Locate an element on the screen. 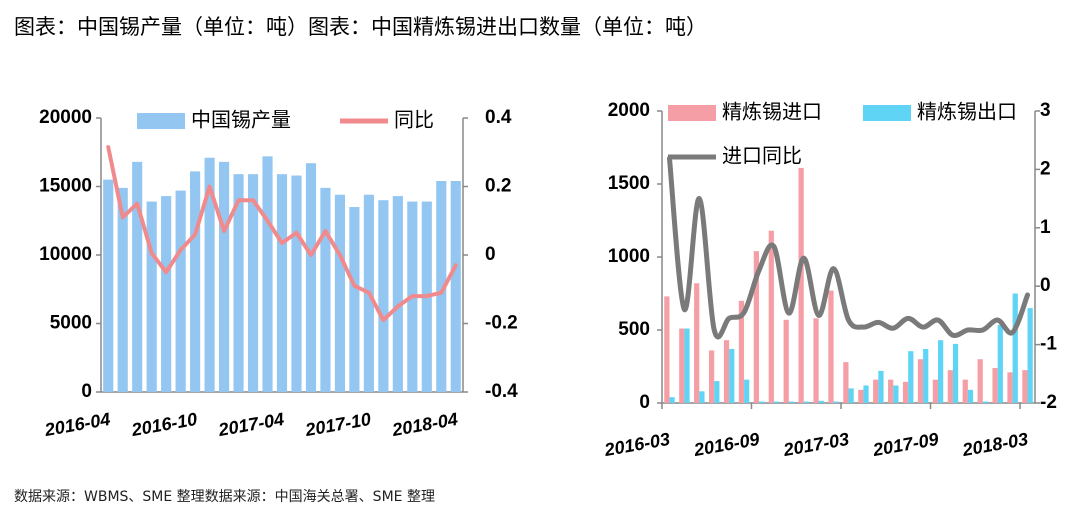  line is located at coordinates (848, 247).